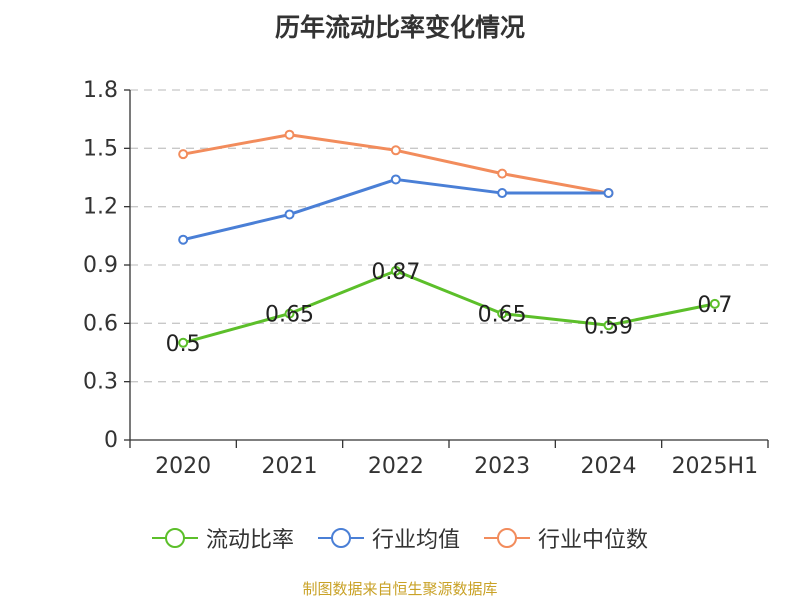 This screenshot has height=600, width=800. I want to click on data-labels: 0.5 0.65 0.87 0.65 0.59 0.7, so click(449, 308).